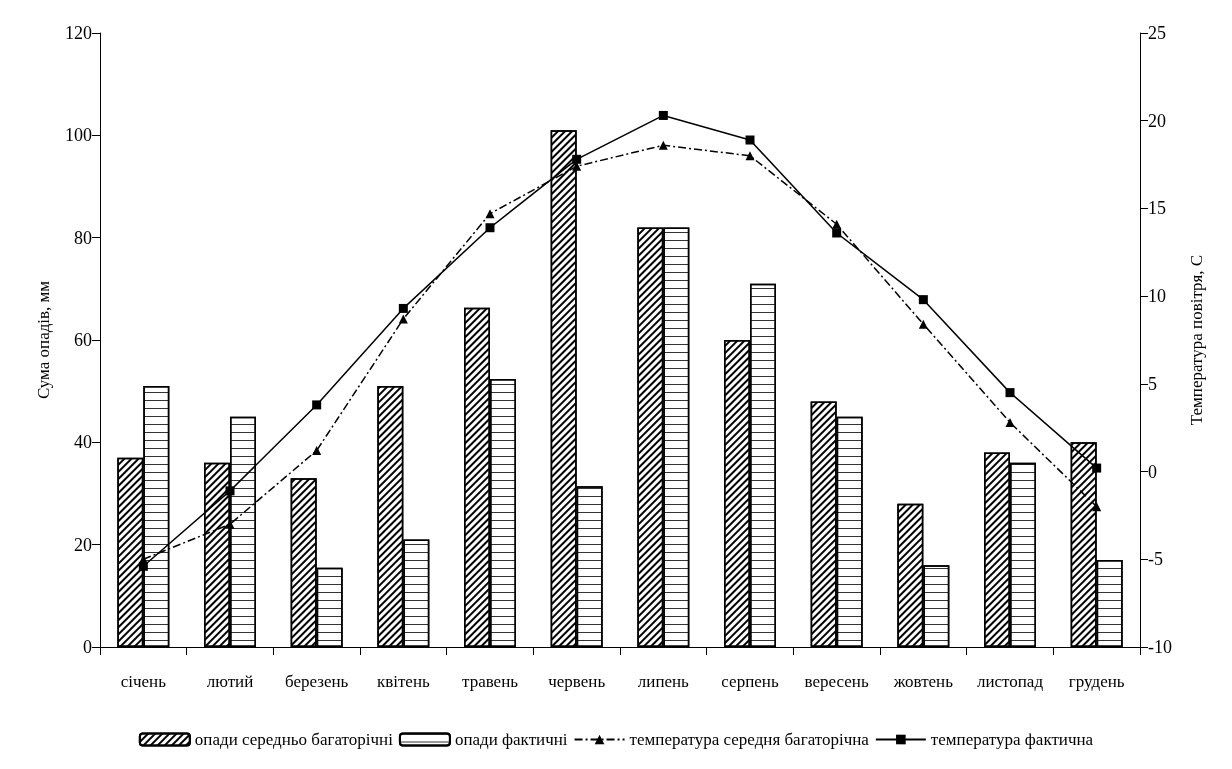  I want to click on y-tick-label: 40, so click(83, 442).